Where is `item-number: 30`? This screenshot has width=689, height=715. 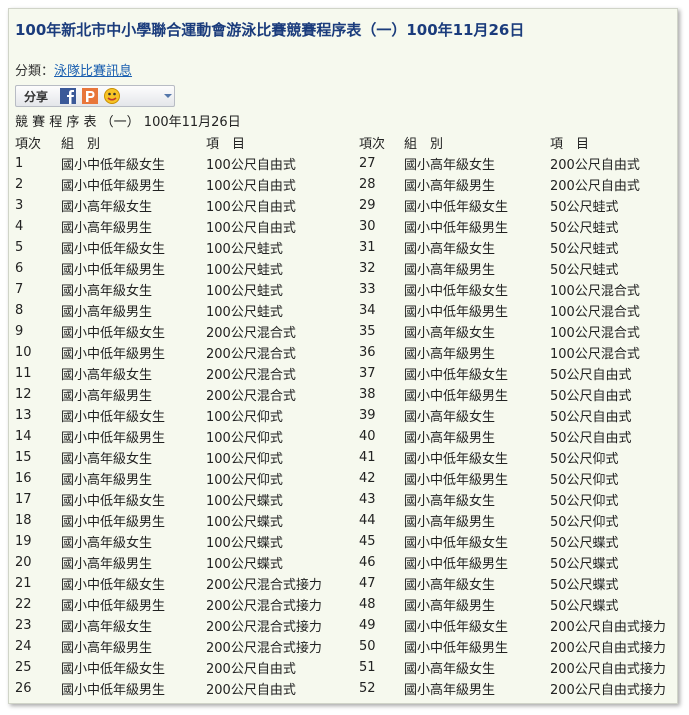
item-number: 30 is located at coordinates (367, 226).